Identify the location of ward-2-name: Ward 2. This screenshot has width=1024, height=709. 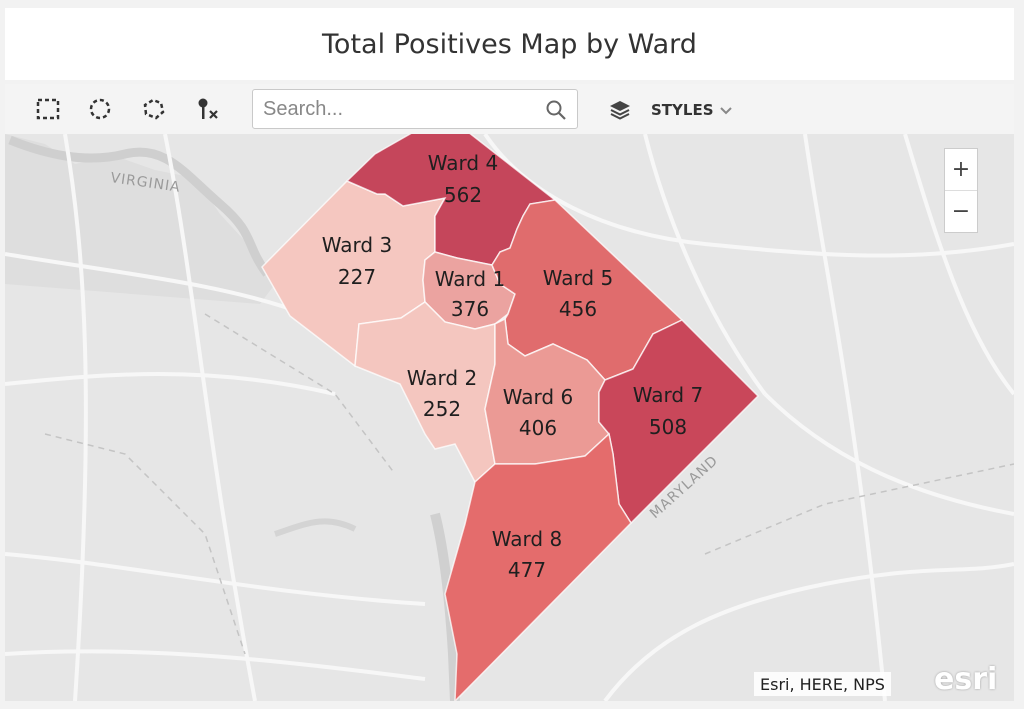
(442, 378).